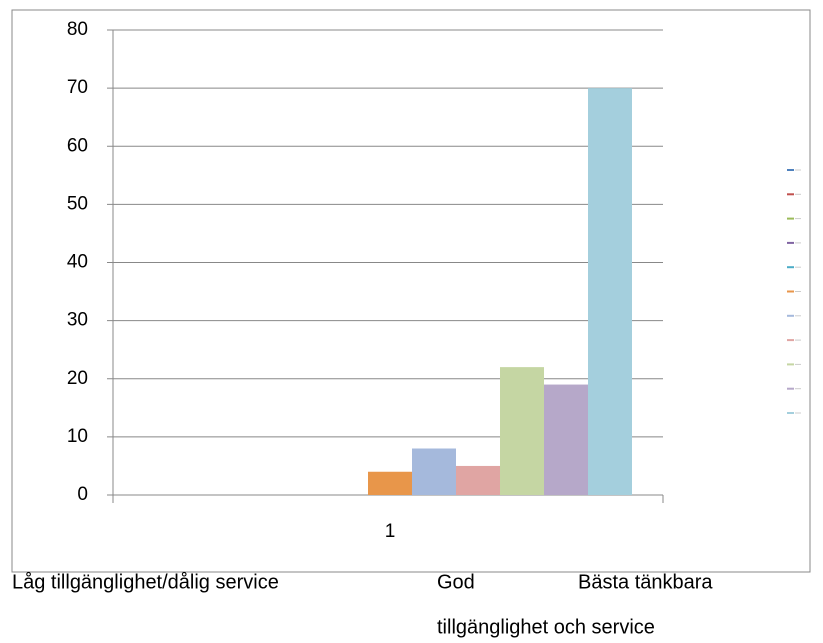 The image size is (823, 643). What do you see at coordinates (645, 582) in the screenshot?
I see `annotation: Bästa tänkbara` at bounding box center [645, 582].